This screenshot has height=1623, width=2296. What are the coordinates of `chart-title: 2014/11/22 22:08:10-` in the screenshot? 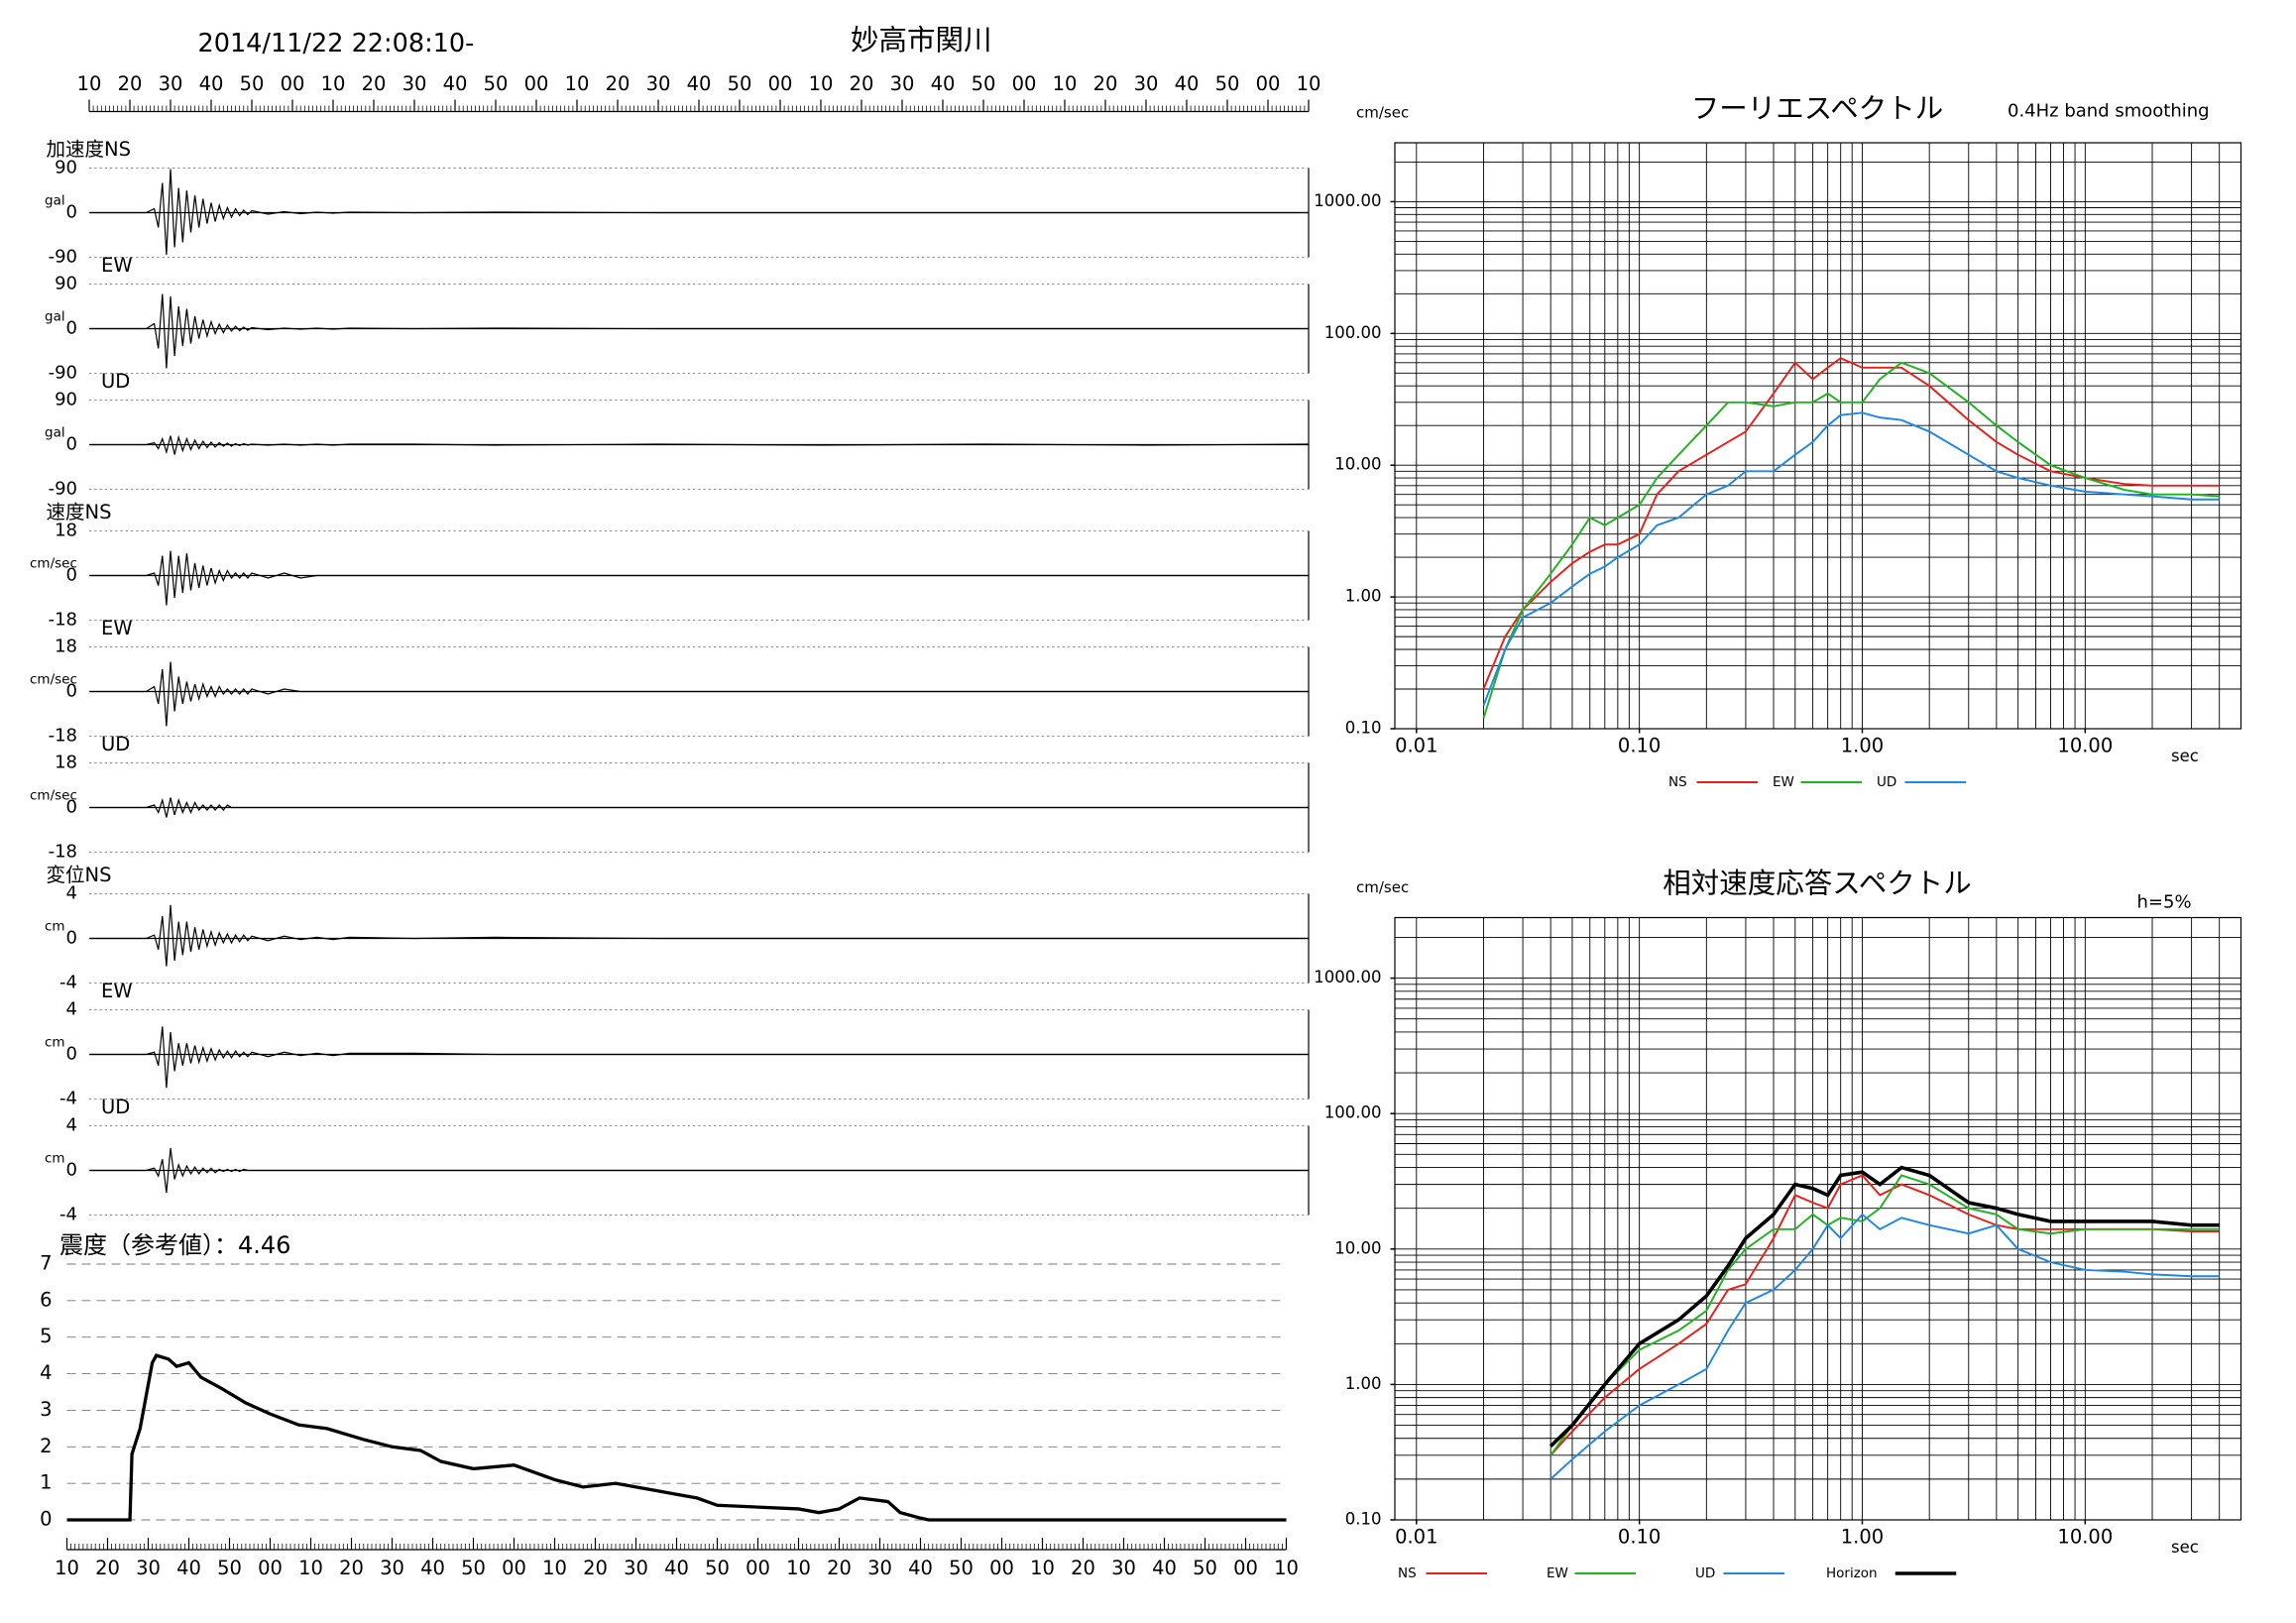 It's located at (336, 43).